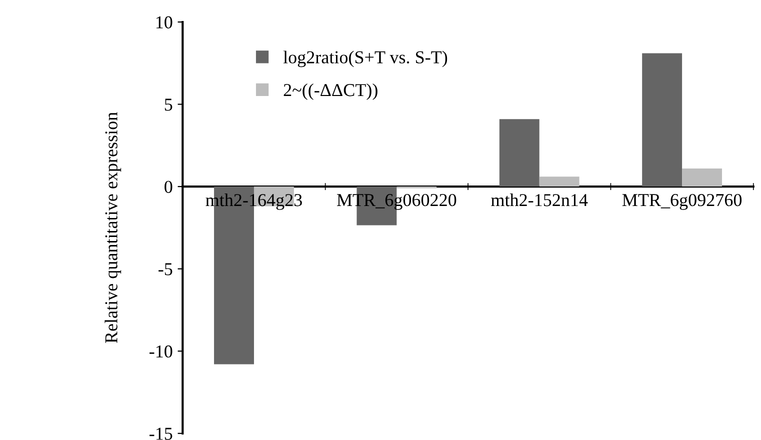  Describe the element at coordinates (539, 200) in the screenshot. I see `x-tick-label: mth2-152n14` at that location.